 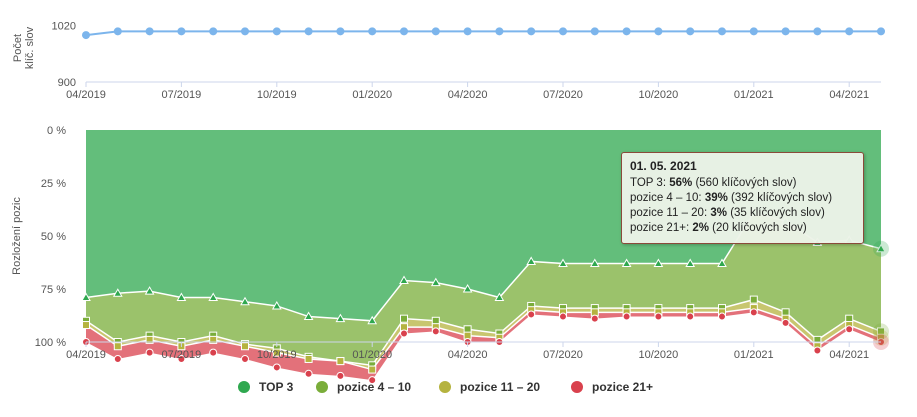 What do you see at coordinates (577, 387) in the screenshot?
I see `legend-dot-21-plus` at bounding box center [577, 387].